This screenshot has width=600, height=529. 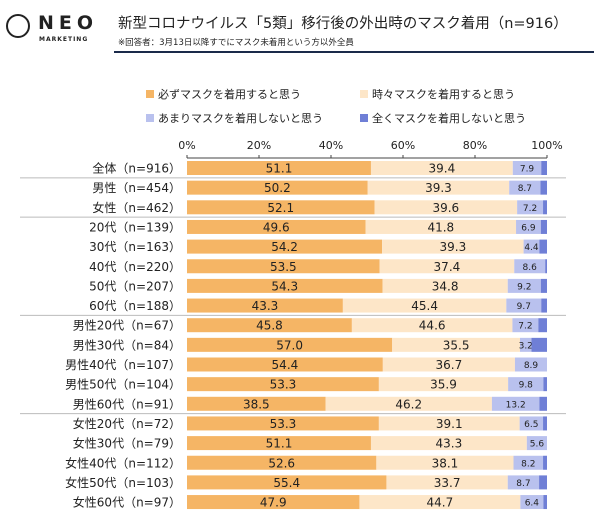 What do you see at coordinates (135, 306) in the screenshot?
I see `category-label: 60代（n=188）` at bounding box center [135, 306].